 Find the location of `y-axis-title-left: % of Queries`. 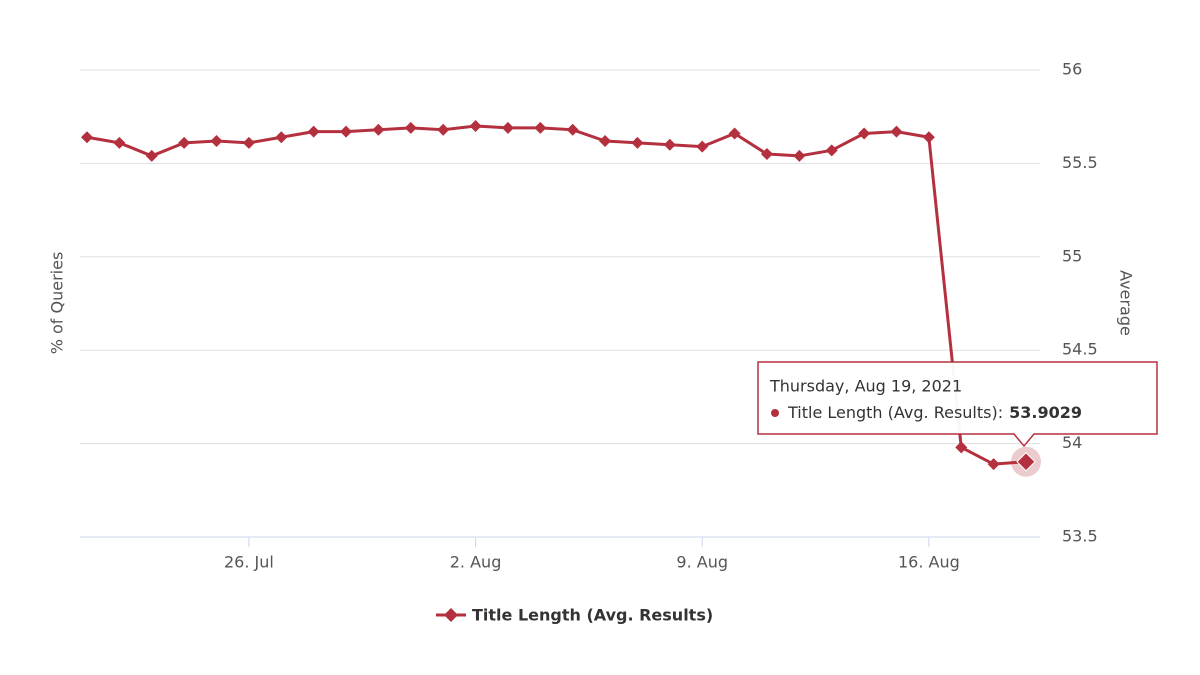

y-axis-title-left: % of Queries is located at coordinates (57, 303).